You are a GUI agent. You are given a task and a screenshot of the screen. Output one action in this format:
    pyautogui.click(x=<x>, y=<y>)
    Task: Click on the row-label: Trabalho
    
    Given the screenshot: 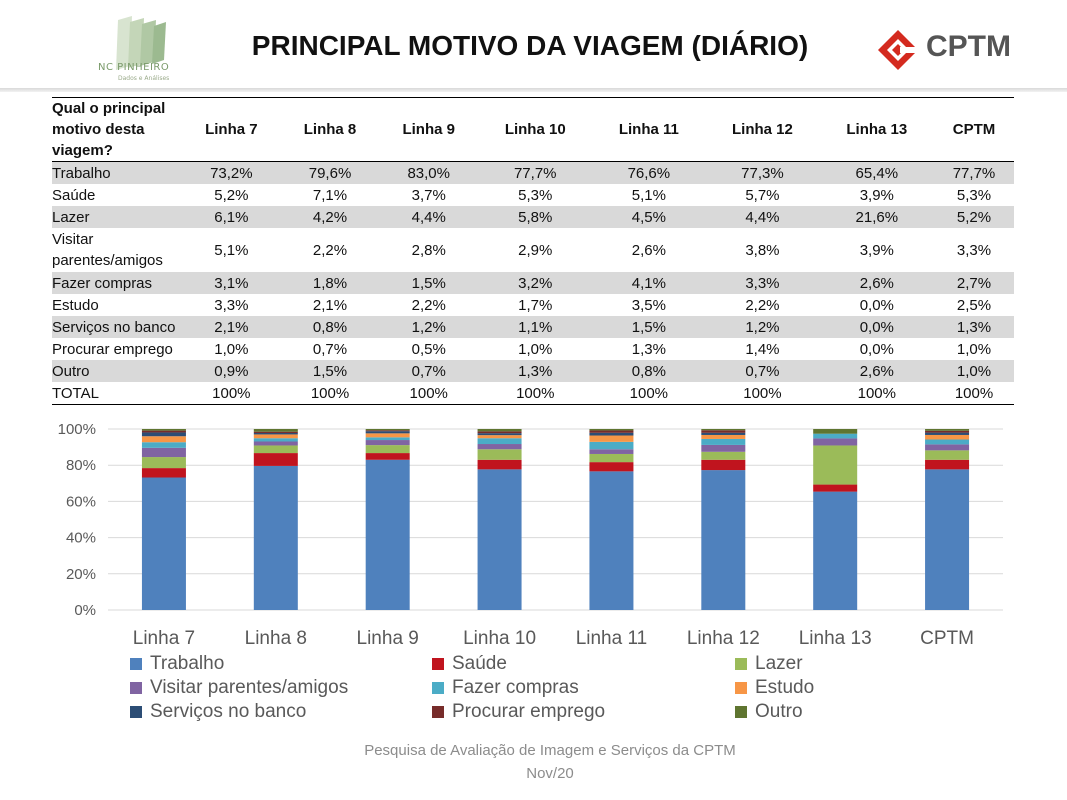 What is the action you would take?
    pyautogui.click(x=117, y=172)
    